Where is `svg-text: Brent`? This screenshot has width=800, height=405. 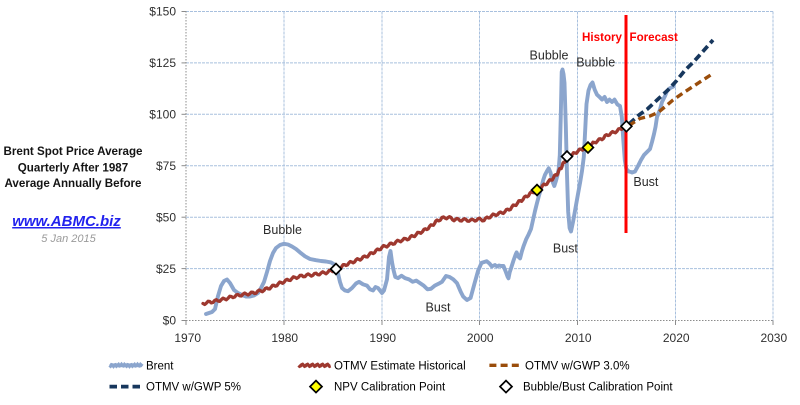 svg-text: Brent is located at coordinates (160, 366).